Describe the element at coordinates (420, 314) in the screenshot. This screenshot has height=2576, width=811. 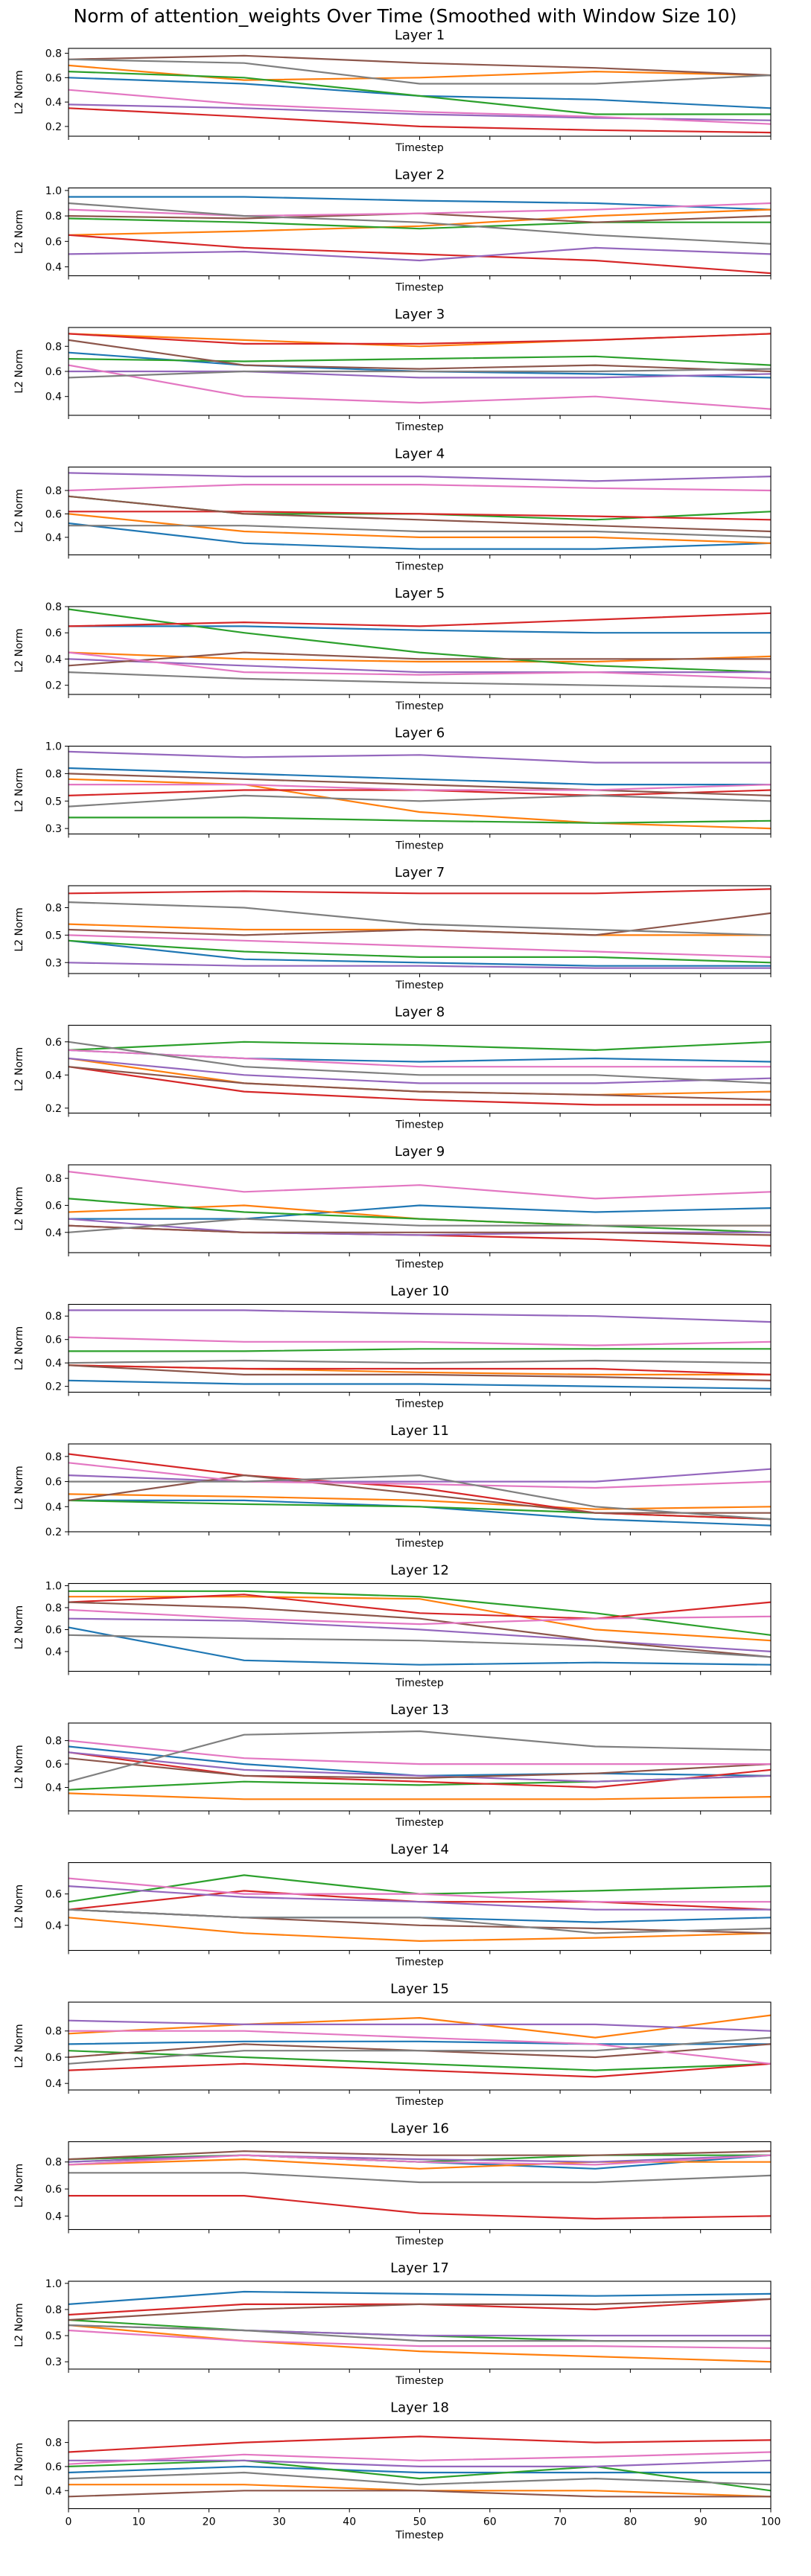
I see `subplot-title: Layer 3` at that location.